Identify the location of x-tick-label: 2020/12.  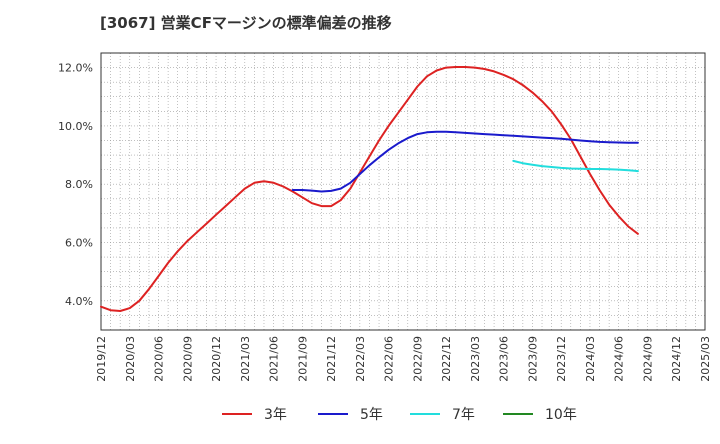
(216, 359).